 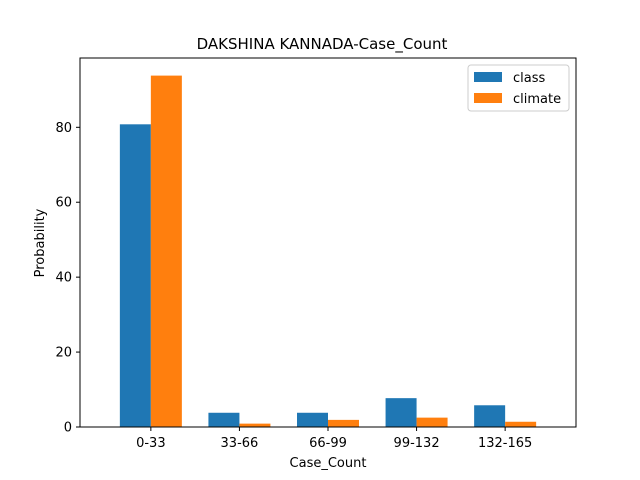 What do you see at coordinates (529, 78) in the screenshot?
I see `legend-label-class: class` at bounding box center [529, 78].